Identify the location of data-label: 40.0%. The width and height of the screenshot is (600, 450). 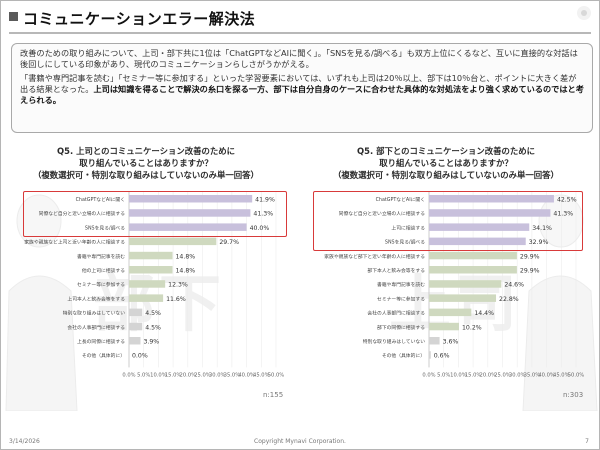
(260, 228).